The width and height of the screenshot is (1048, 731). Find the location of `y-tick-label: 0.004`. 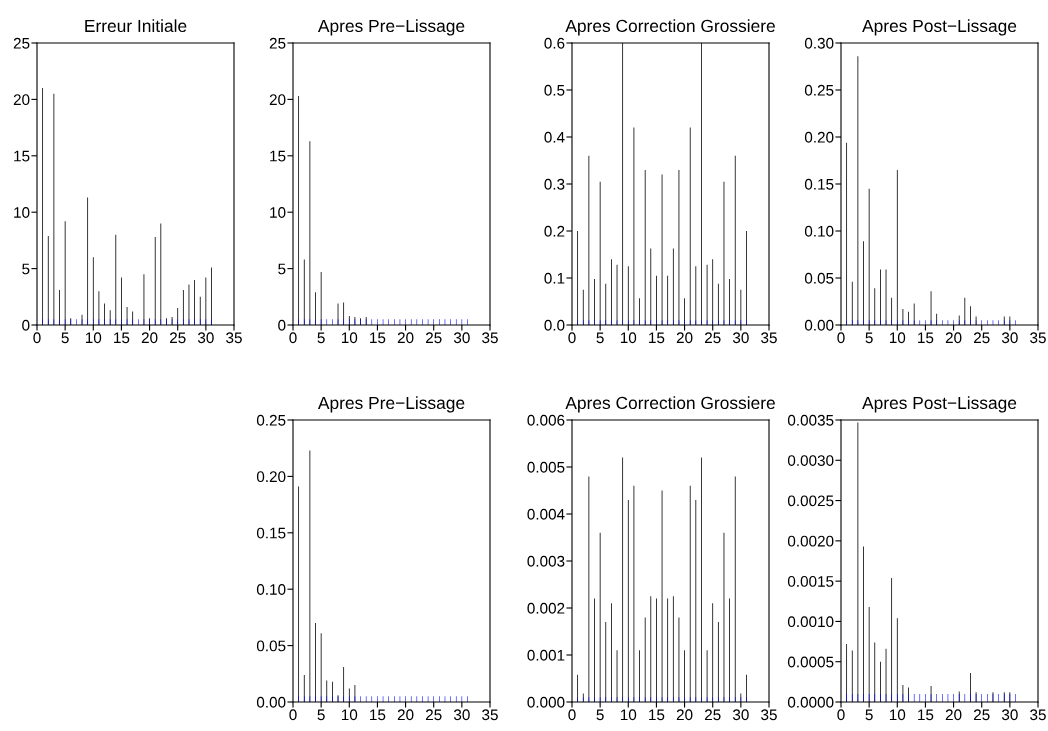

y-tick-label: 0.004 is located at coordinates (546, 514).